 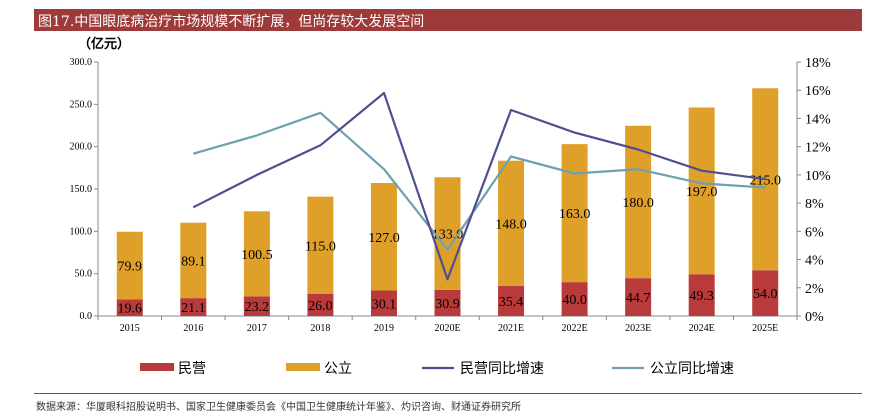 What do you see at coordinates (130, 328) in the screenshot?
I see `x-tick-label: 2015` at bounding box center [130, 328].